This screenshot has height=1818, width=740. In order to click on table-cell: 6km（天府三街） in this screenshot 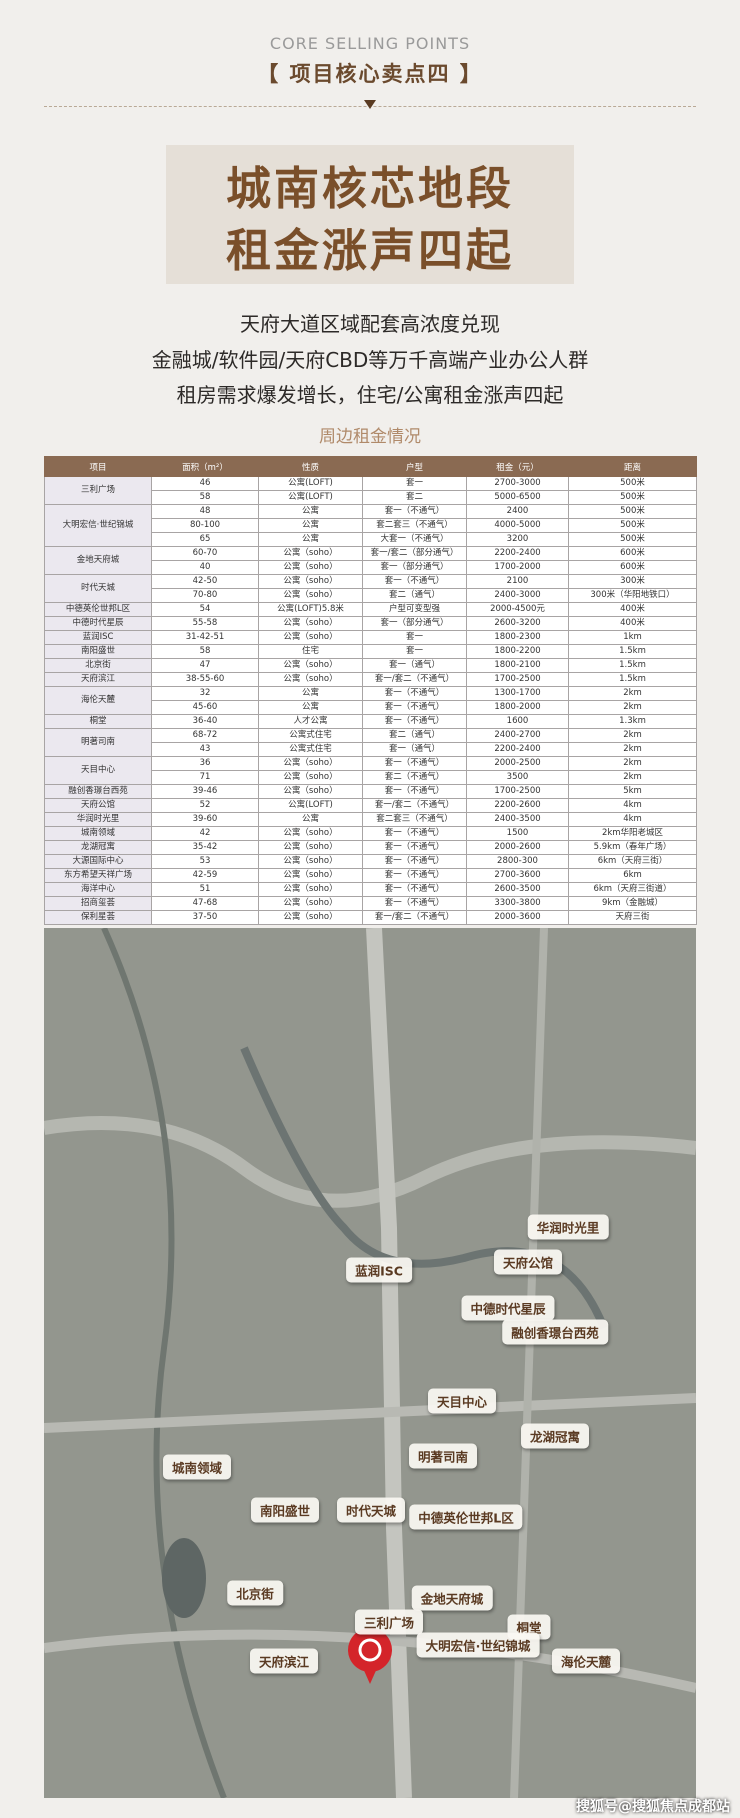, I will do `click(632, 861)`.